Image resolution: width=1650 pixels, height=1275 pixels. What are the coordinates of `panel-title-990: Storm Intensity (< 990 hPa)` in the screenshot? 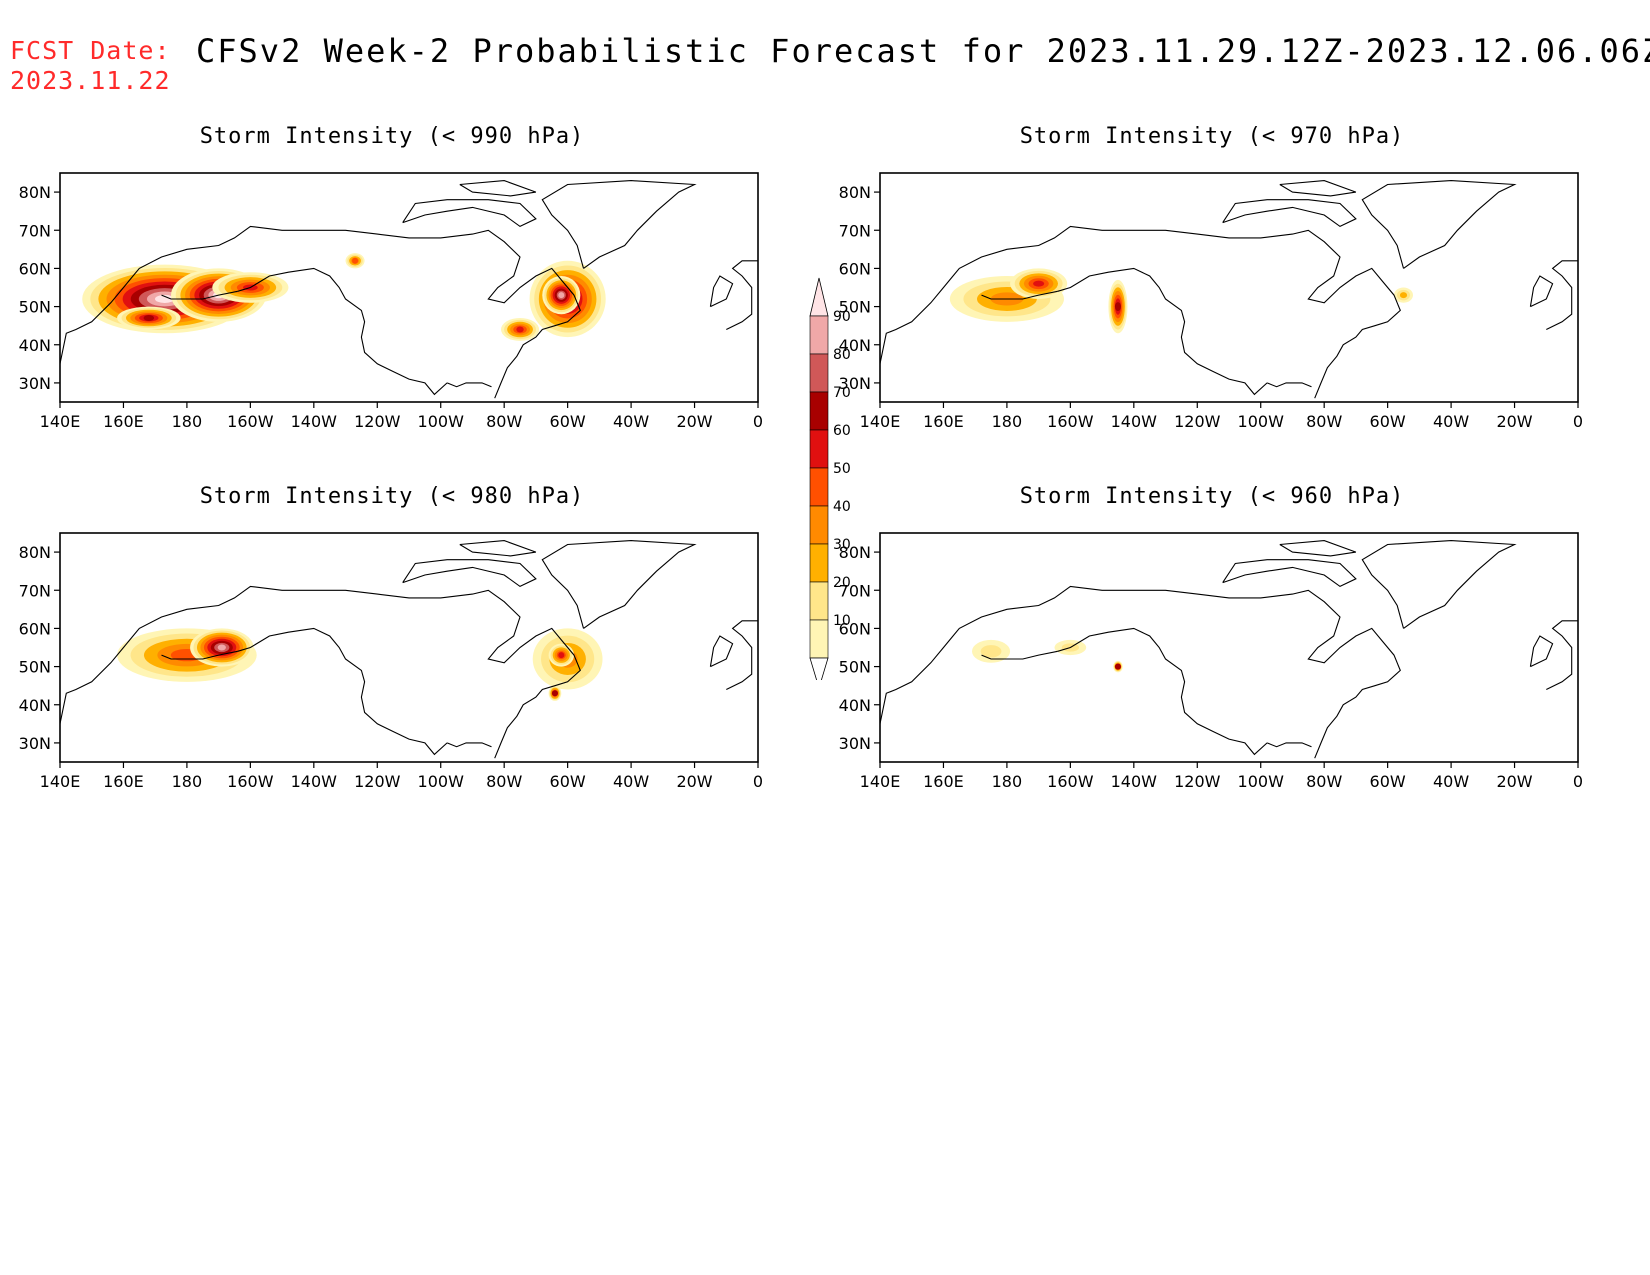 It's located at (392, 136).